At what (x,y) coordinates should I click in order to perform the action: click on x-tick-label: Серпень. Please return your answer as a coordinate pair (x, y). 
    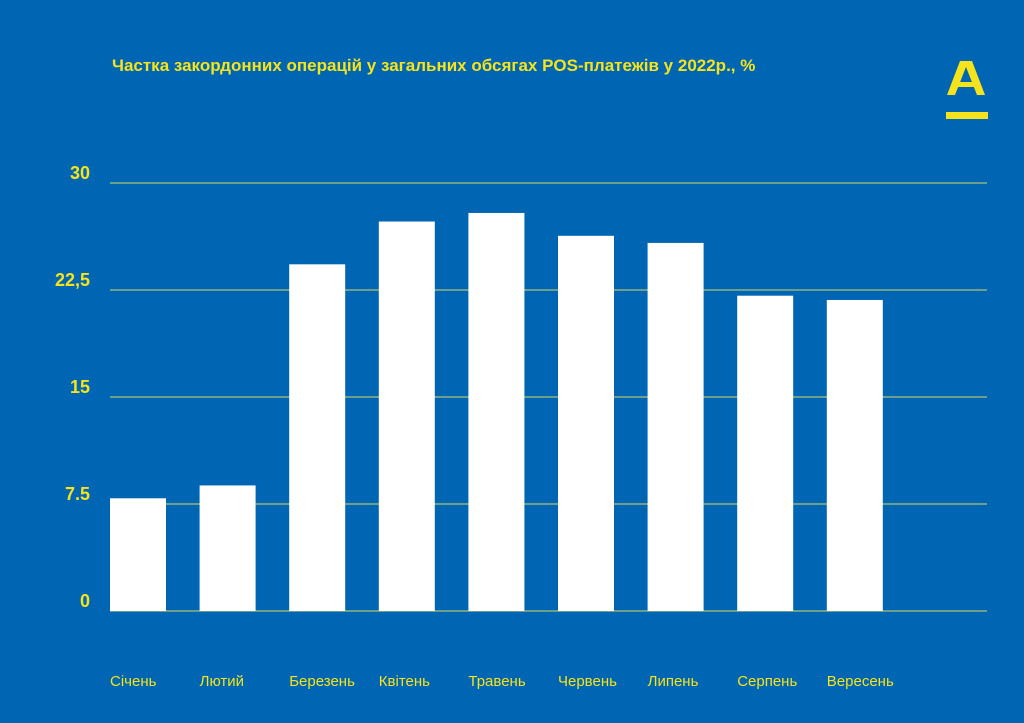
    Looking at the image, I should click on (767, 681).